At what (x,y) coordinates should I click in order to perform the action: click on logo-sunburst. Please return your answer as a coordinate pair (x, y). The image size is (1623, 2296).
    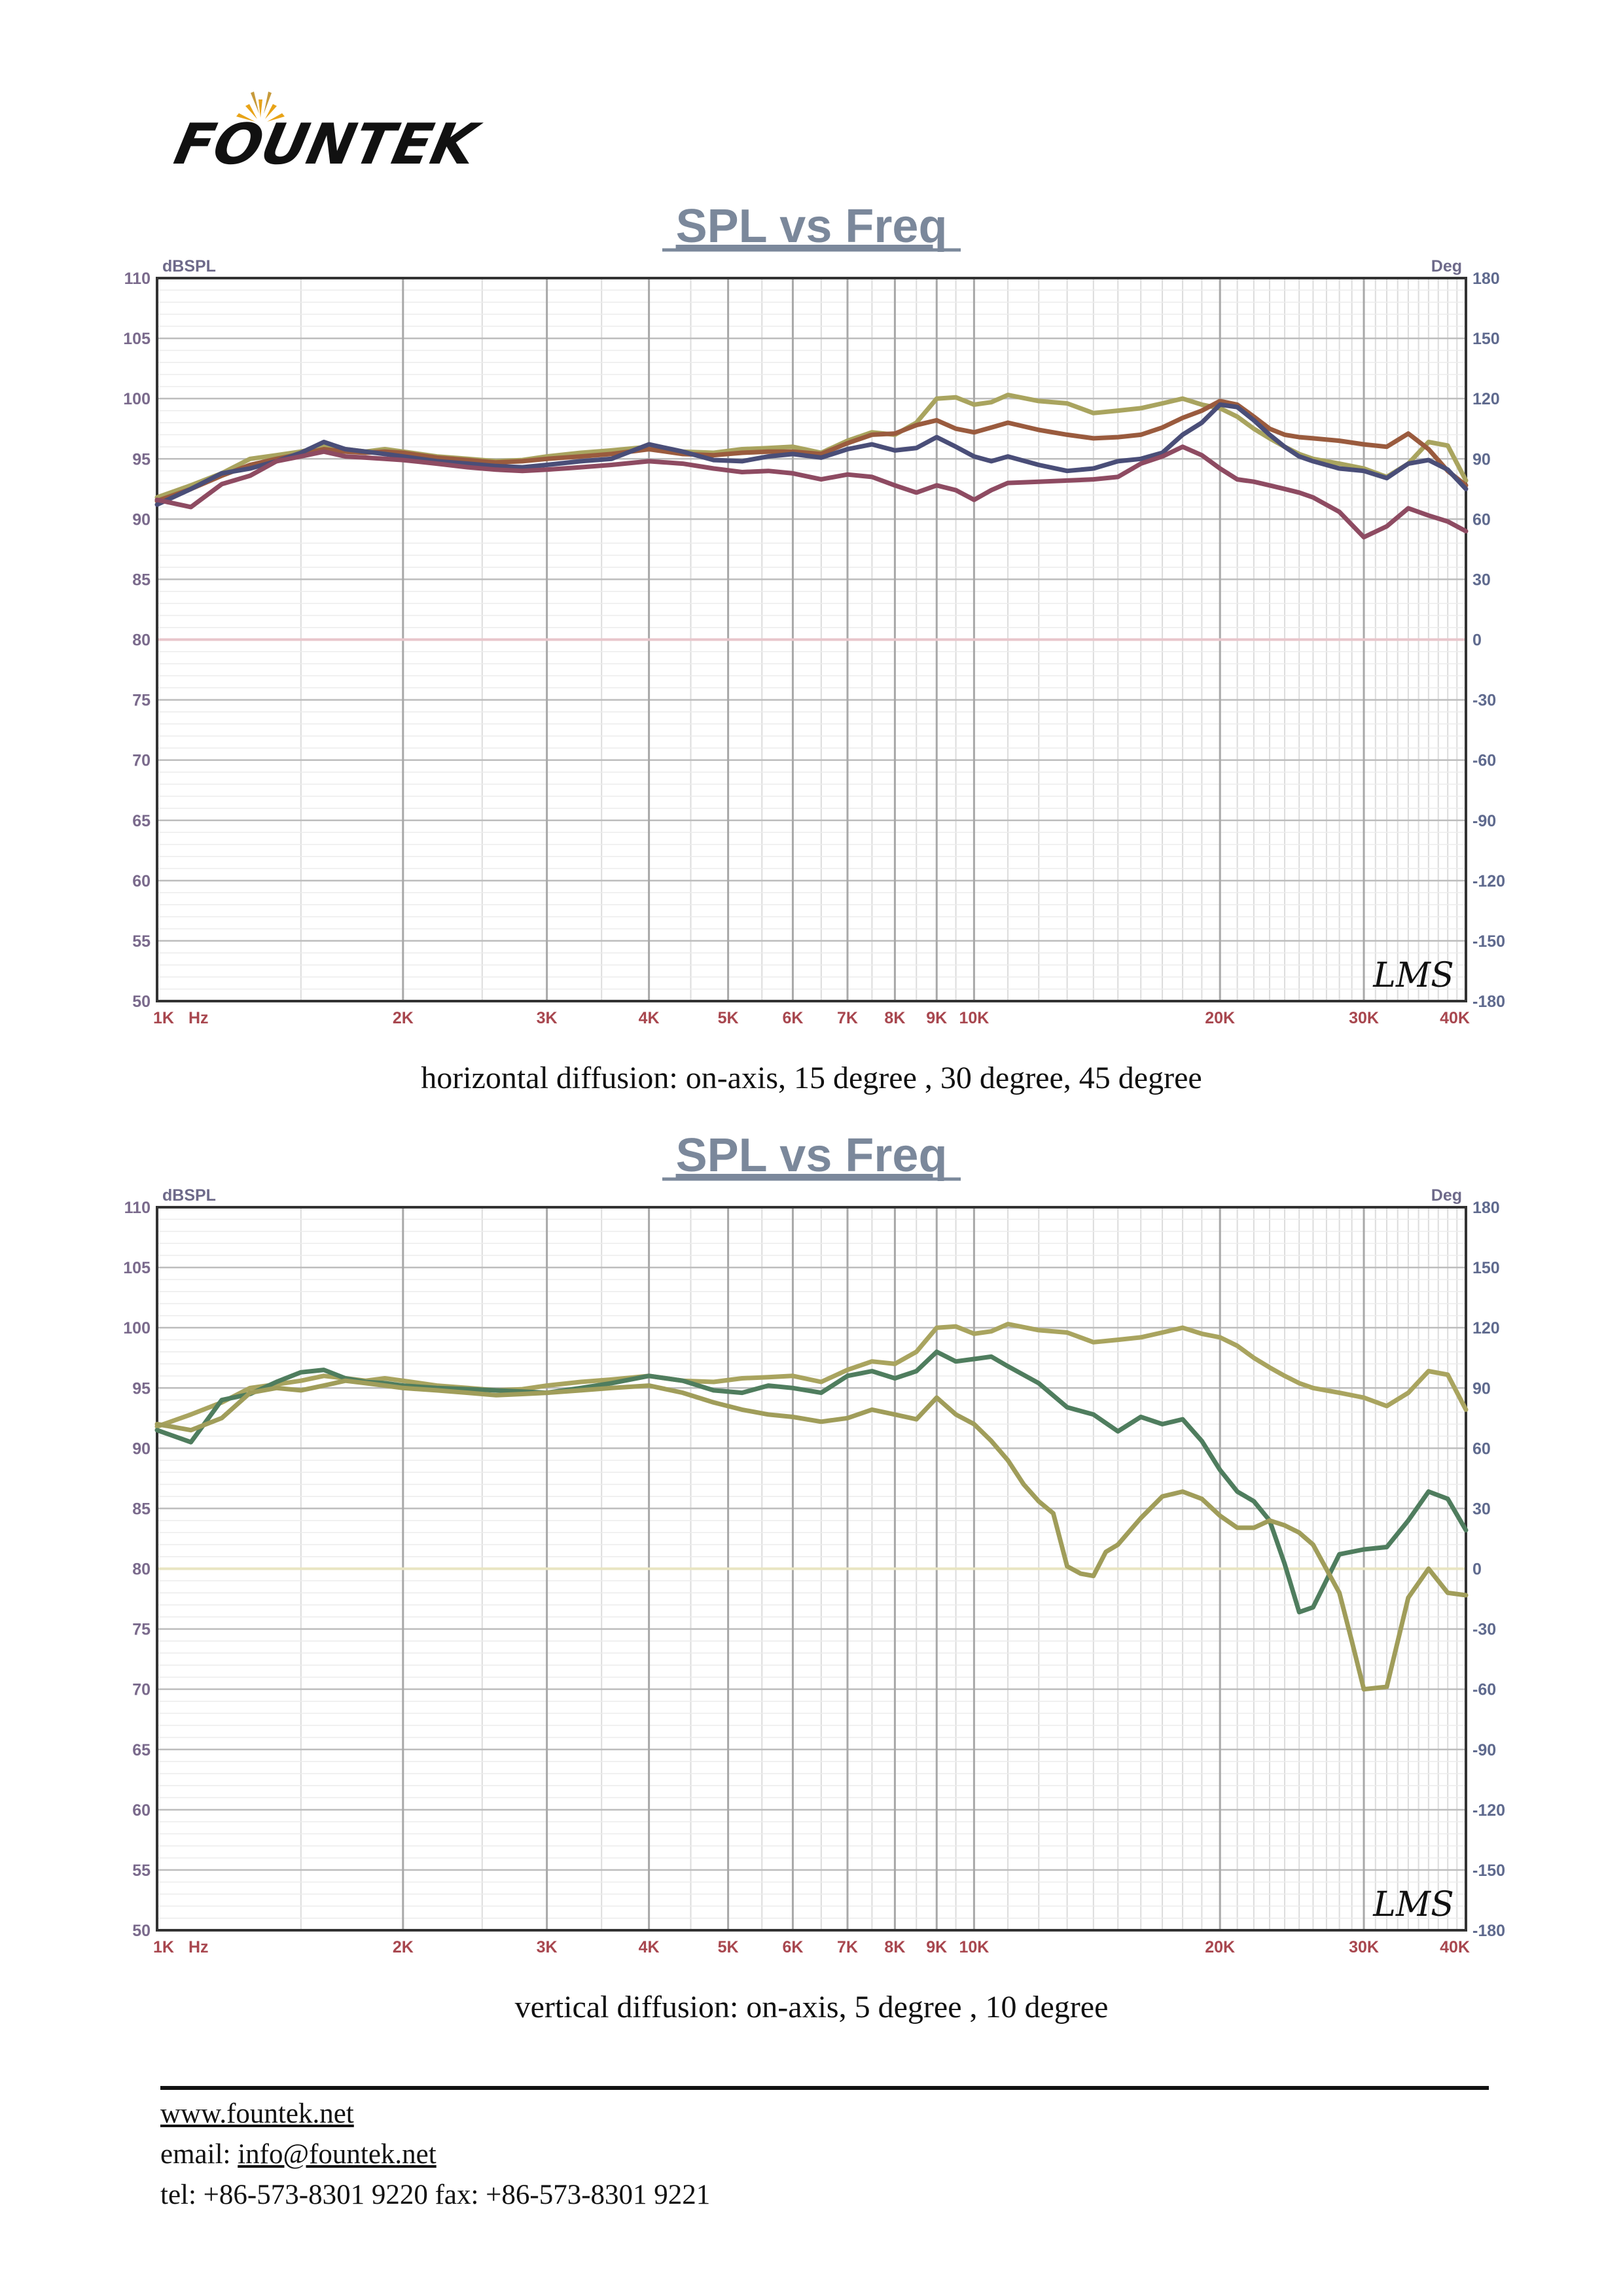
    Looking at the image, I should click on (260, 107).